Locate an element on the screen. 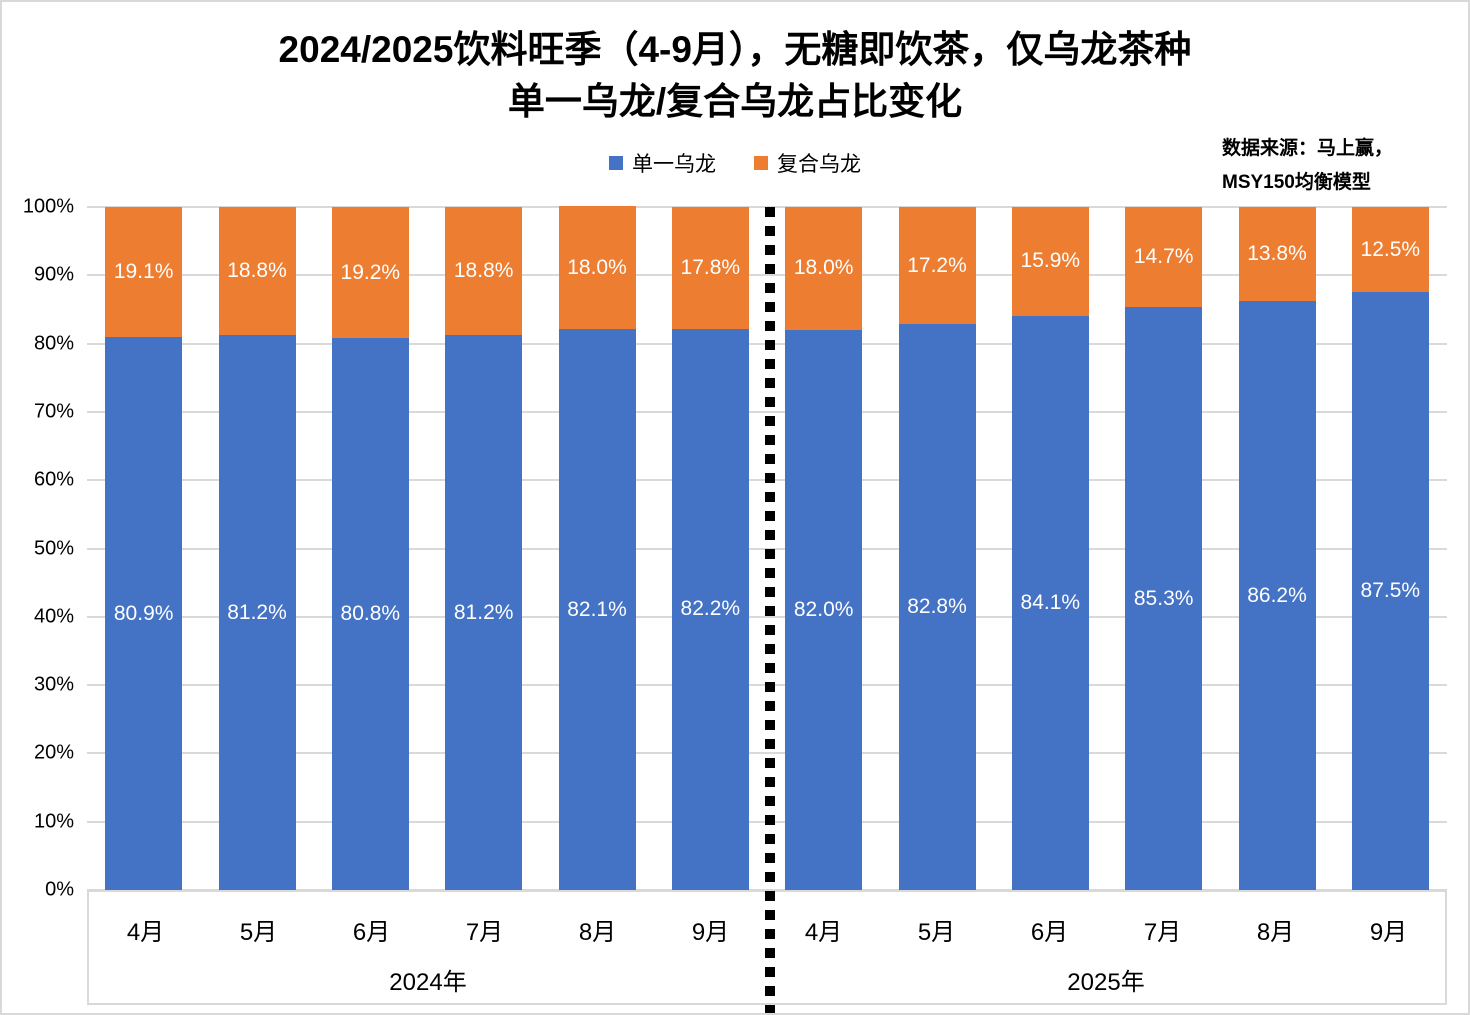 The image size is (1470, 1015). bar-column: 85.3% 14.7% is located at coordinates (1164, 548).